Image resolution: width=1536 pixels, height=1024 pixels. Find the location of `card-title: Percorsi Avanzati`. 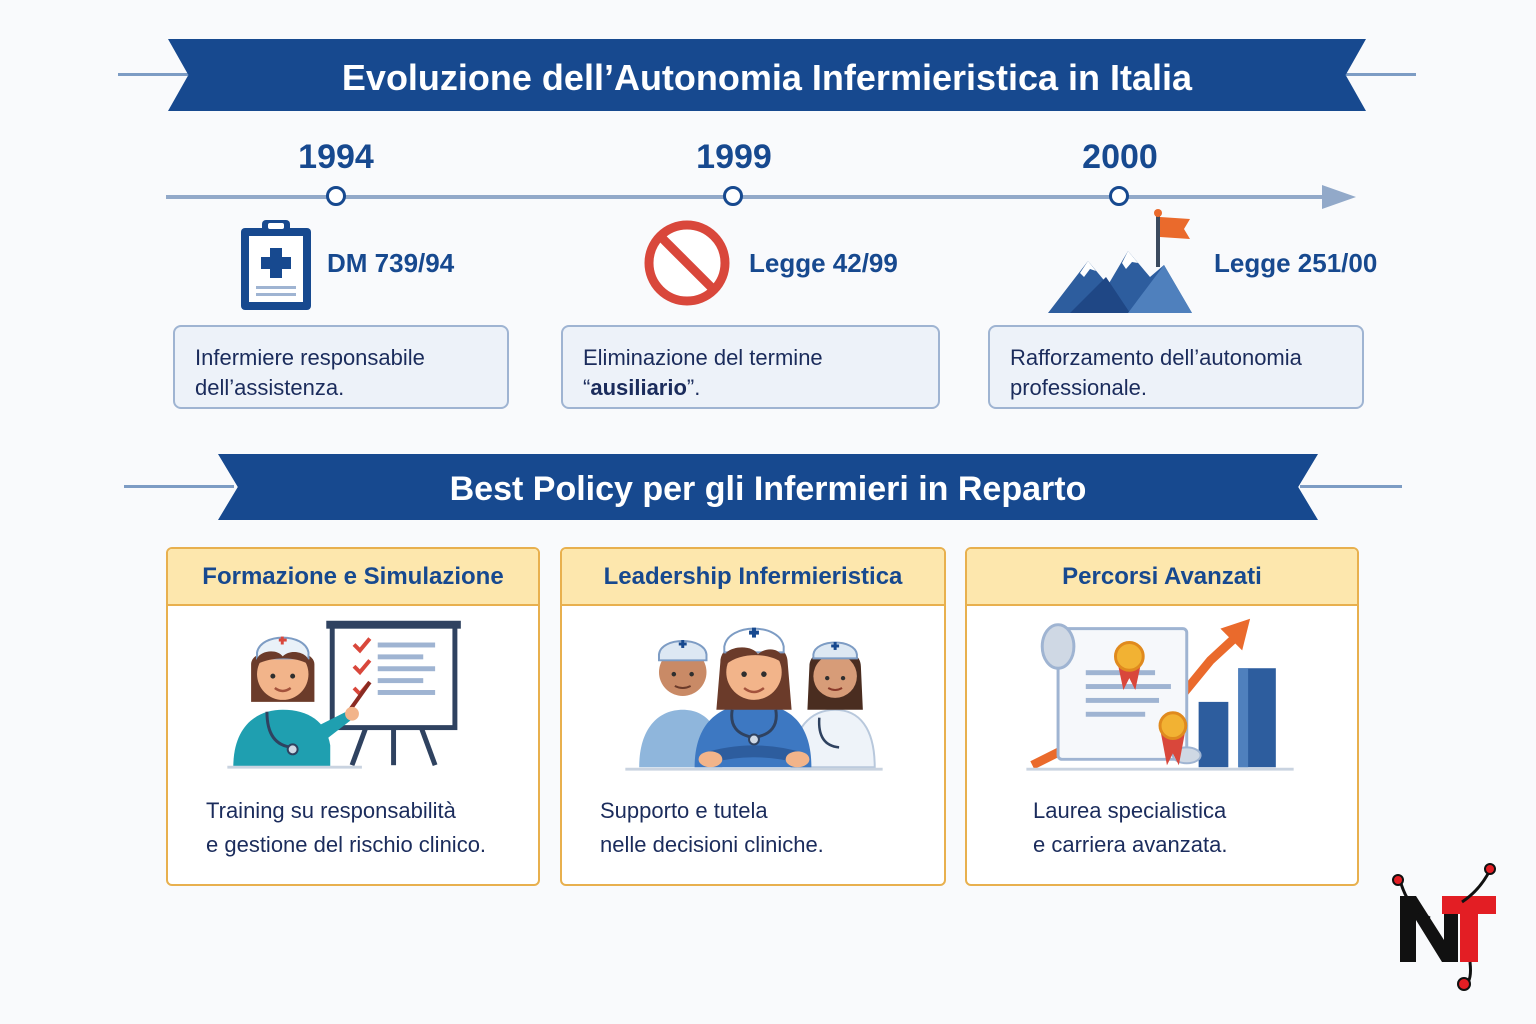

card-title: Percorsi Avanzati is located at coordinates (1162, 577).